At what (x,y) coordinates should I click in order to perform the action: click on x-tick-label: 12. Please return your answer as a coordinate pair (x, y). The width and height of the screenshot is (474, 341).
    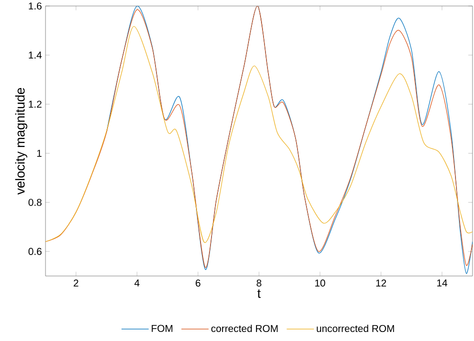
    Looking at the image, I should click on (381, 283).